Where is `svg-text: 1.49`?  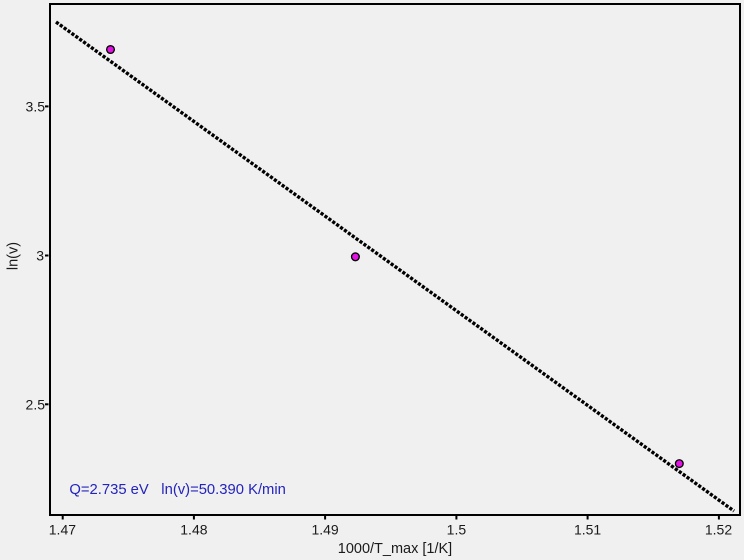
svg-text: 1.49 is located at coordinates (324, 530).